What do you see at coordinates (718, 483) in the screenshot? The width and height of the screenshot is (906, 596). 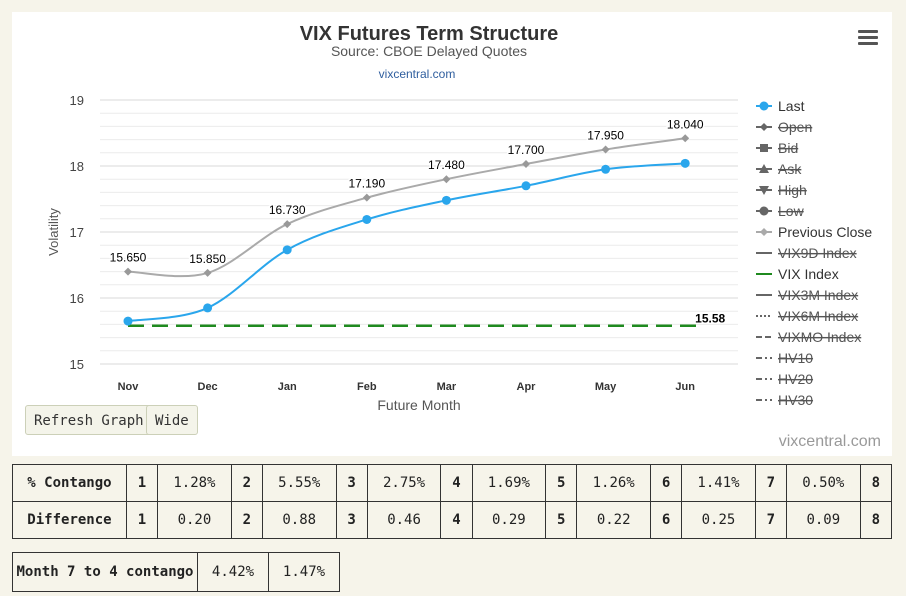 I see `contango-value: 1.41%` at bounding box center [718, 483].